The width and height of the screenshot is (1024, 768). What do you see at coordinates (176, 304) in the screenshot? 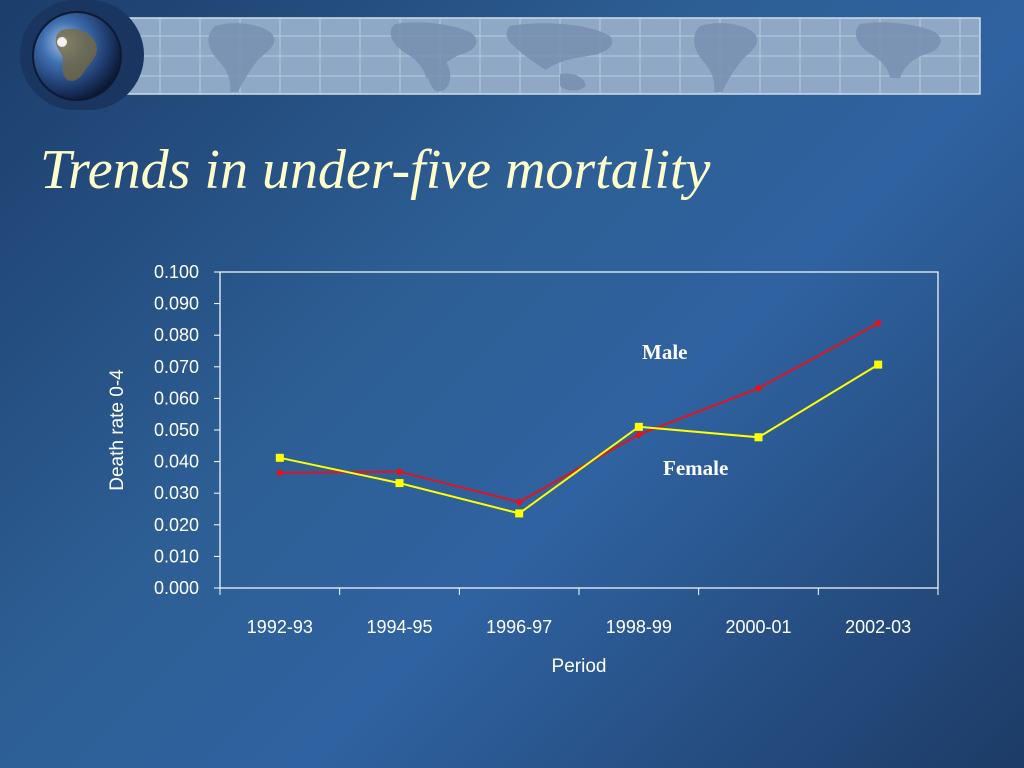
I see `y-tick-label: 0.090` at bounding box center [176, 304].